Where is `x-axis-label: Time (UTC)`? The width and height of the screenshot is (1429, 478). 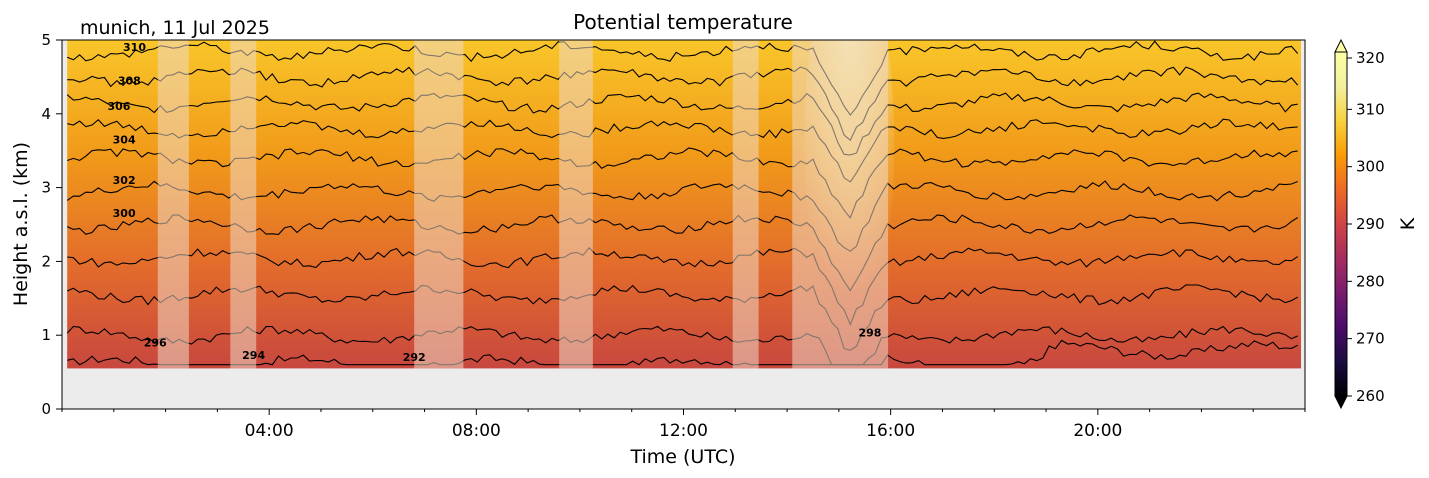 x-axis-label: Time (UTC) is located at coordinates (682, 457).